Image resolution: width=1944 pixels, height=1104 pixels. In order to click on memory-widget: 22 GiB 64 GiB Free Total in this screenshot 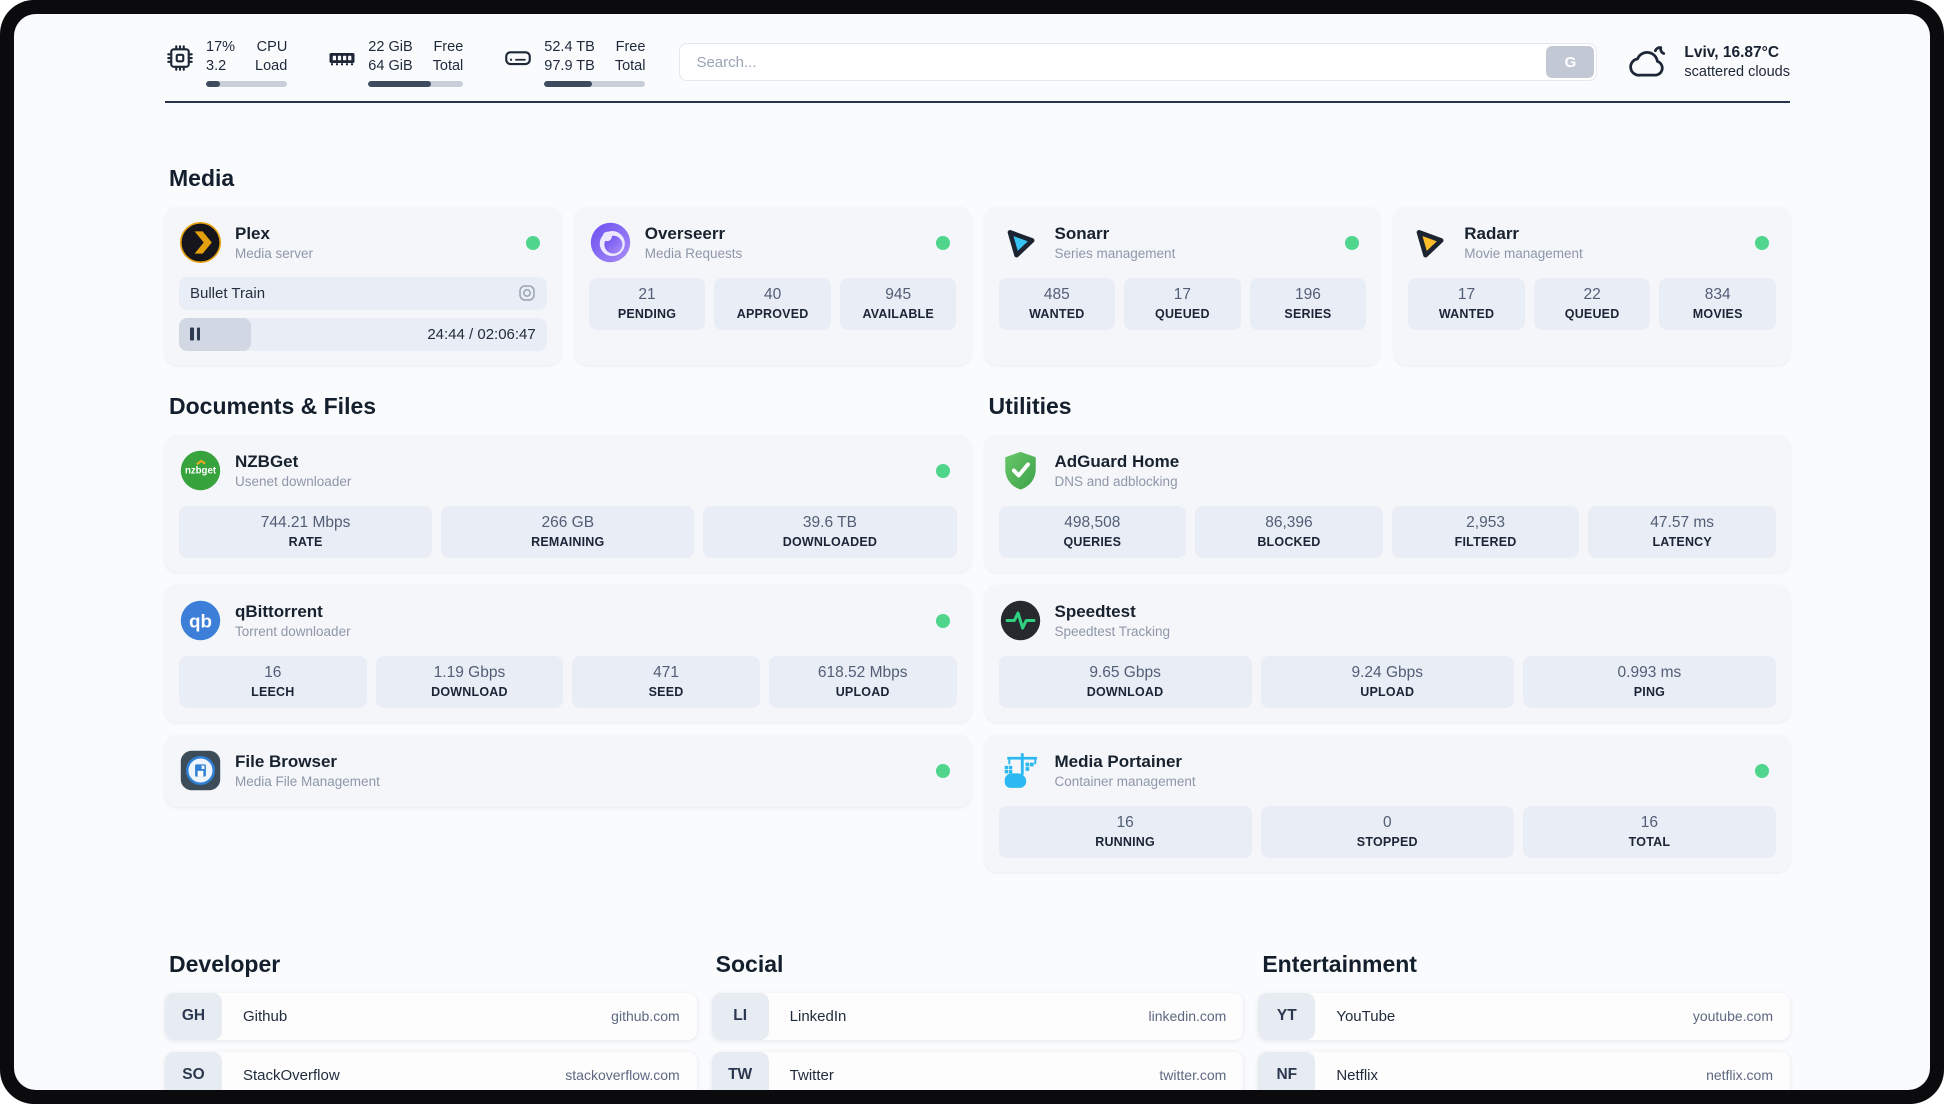, I will do `click(395, 62)`.